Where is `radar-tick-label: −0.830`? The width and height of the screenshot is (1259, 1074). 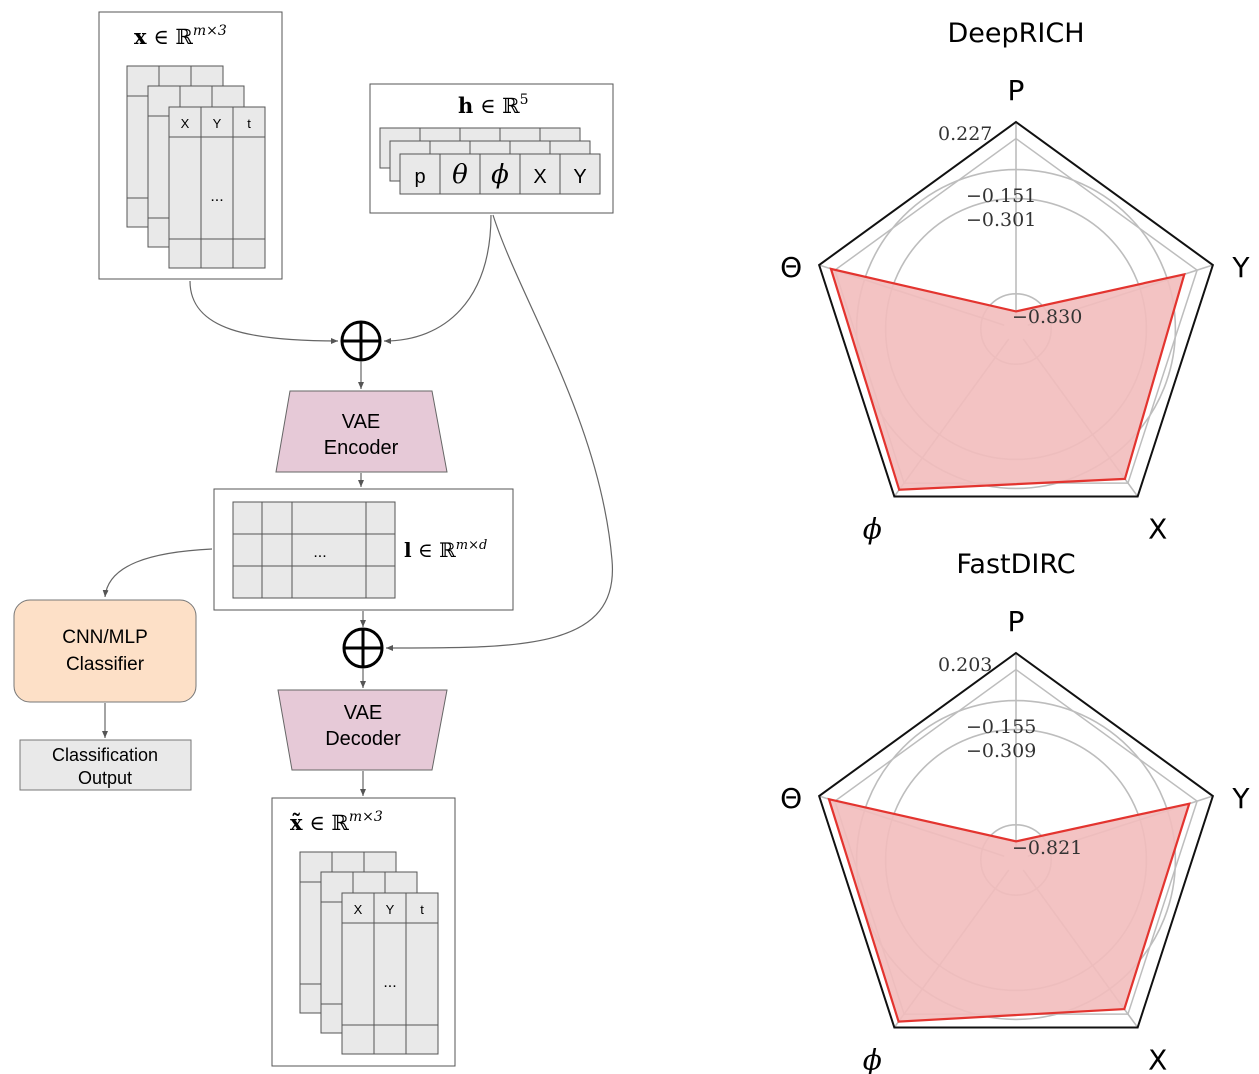
radar-tick-label: −0.830 is located at coordinates (1047, 317).